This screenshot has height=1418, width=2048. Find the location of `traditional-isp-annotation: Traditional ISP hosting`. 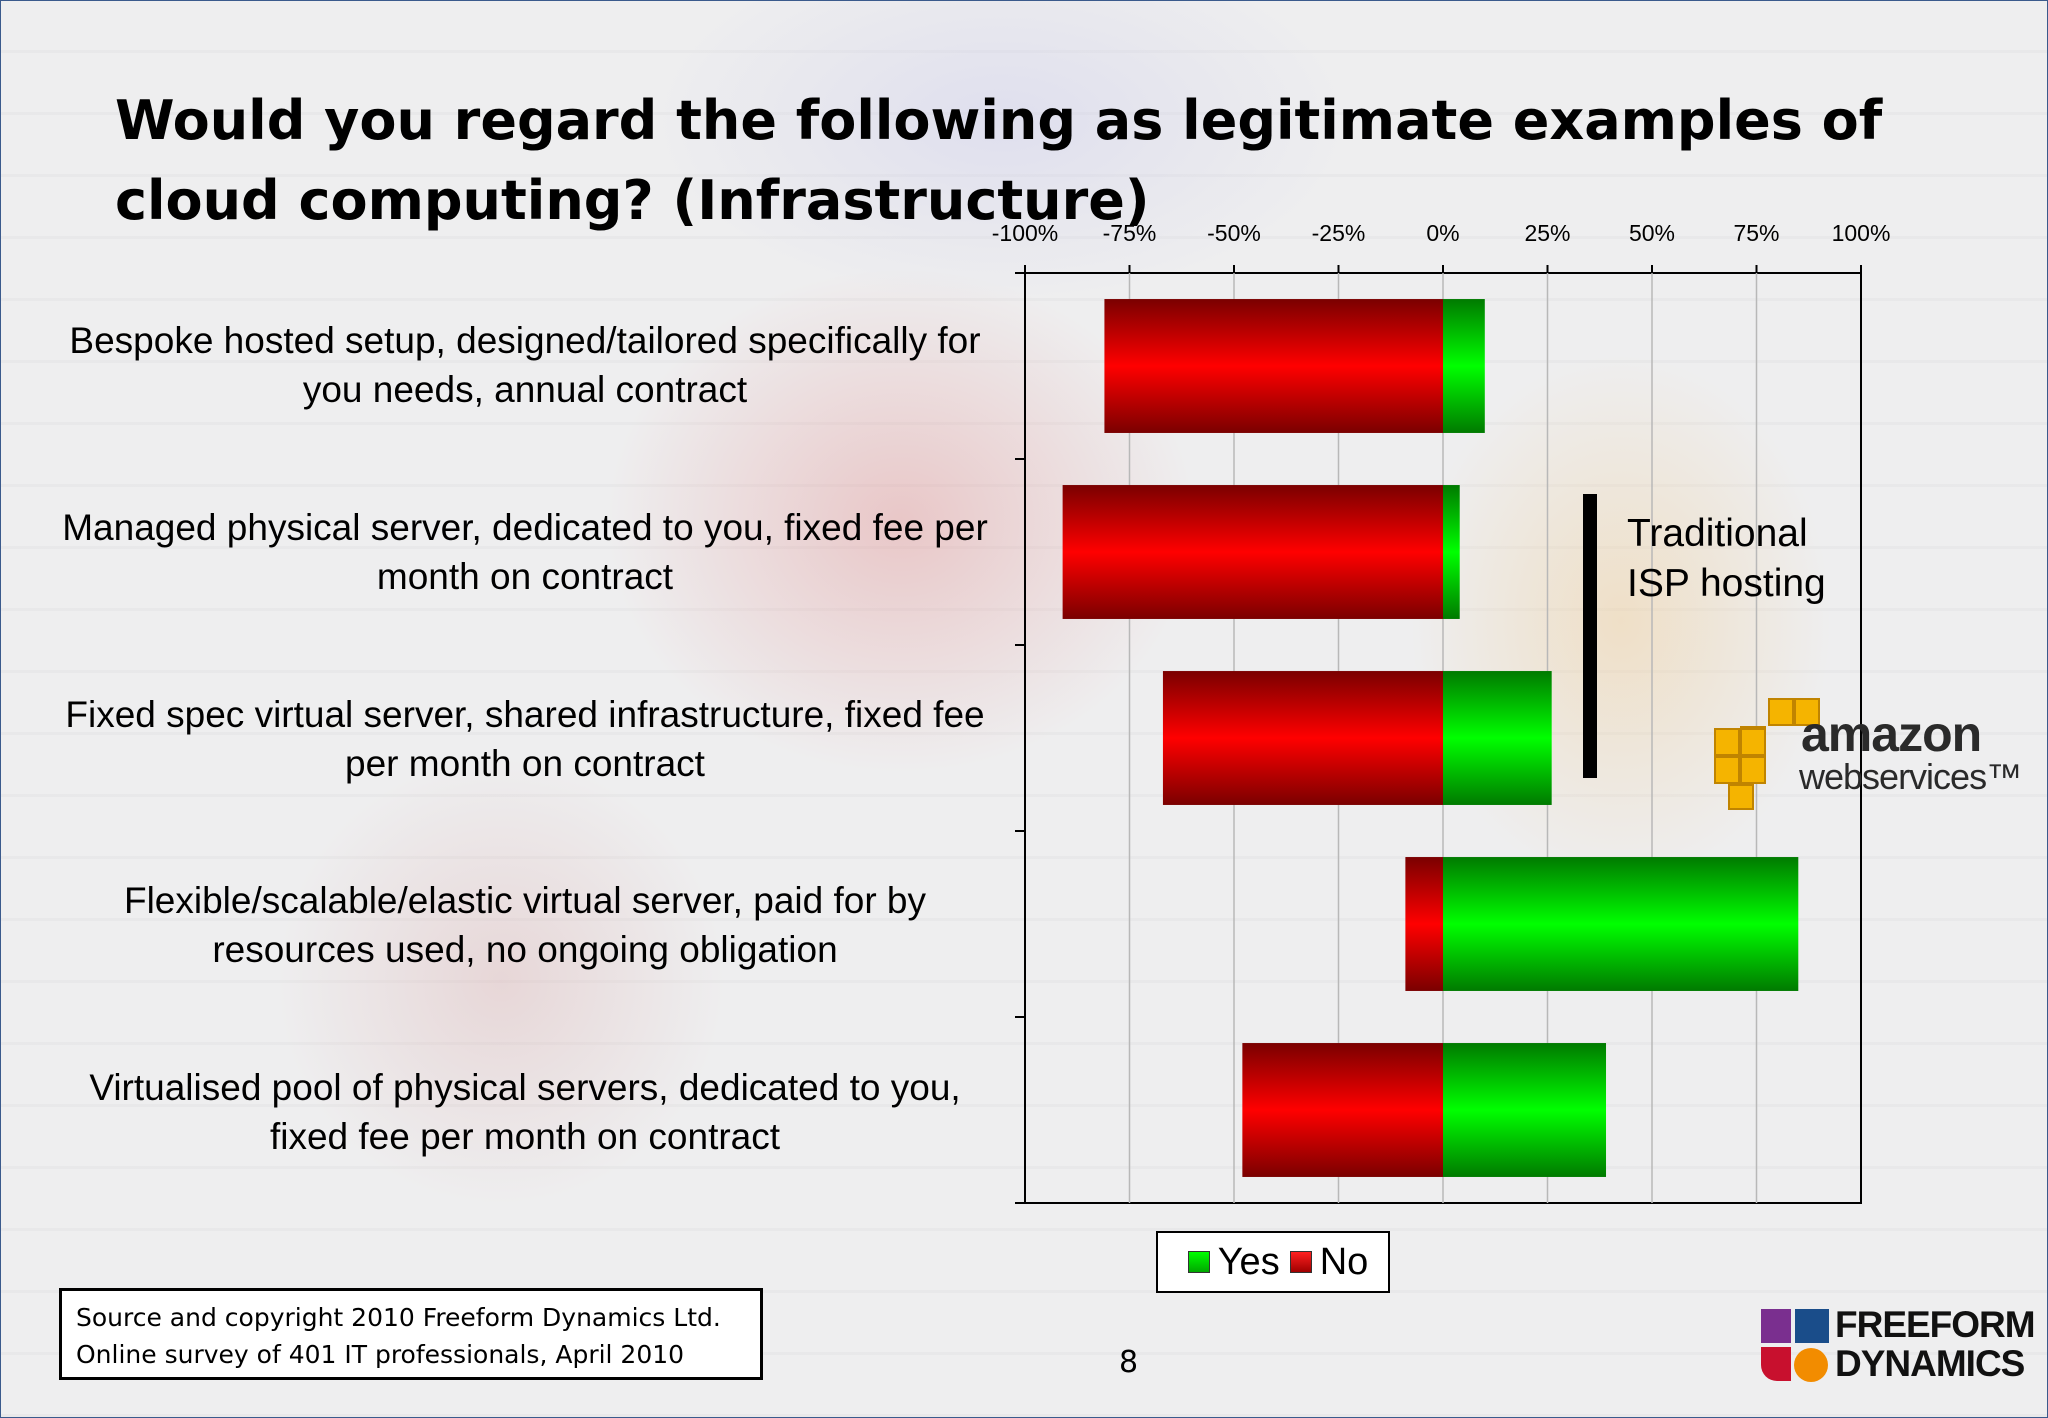

traditional-isp-annotation: Traditional ISP hosting is located at coordinates (1742, 559).